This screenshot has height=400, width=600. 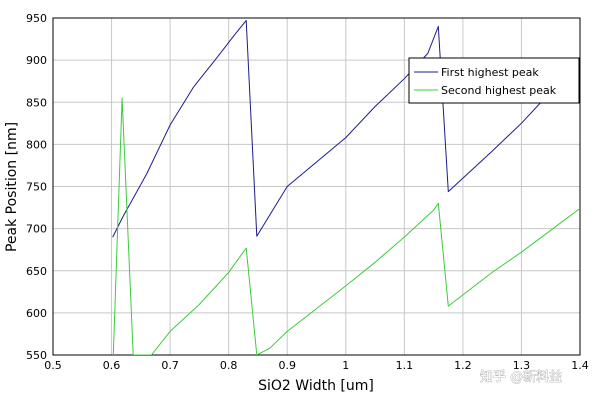 I want to click on x-tick-label: 1.1, so click(x=405, y=365).